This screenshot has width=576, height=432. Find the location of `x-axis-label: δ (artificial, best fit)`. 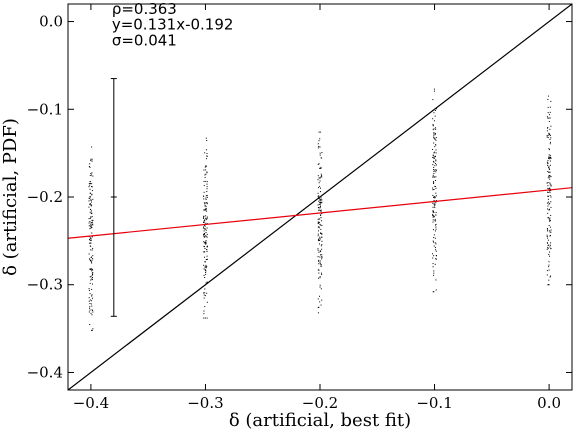

x-axis-label: δ (artificial, best fit) is located at coordinates (320, 420).